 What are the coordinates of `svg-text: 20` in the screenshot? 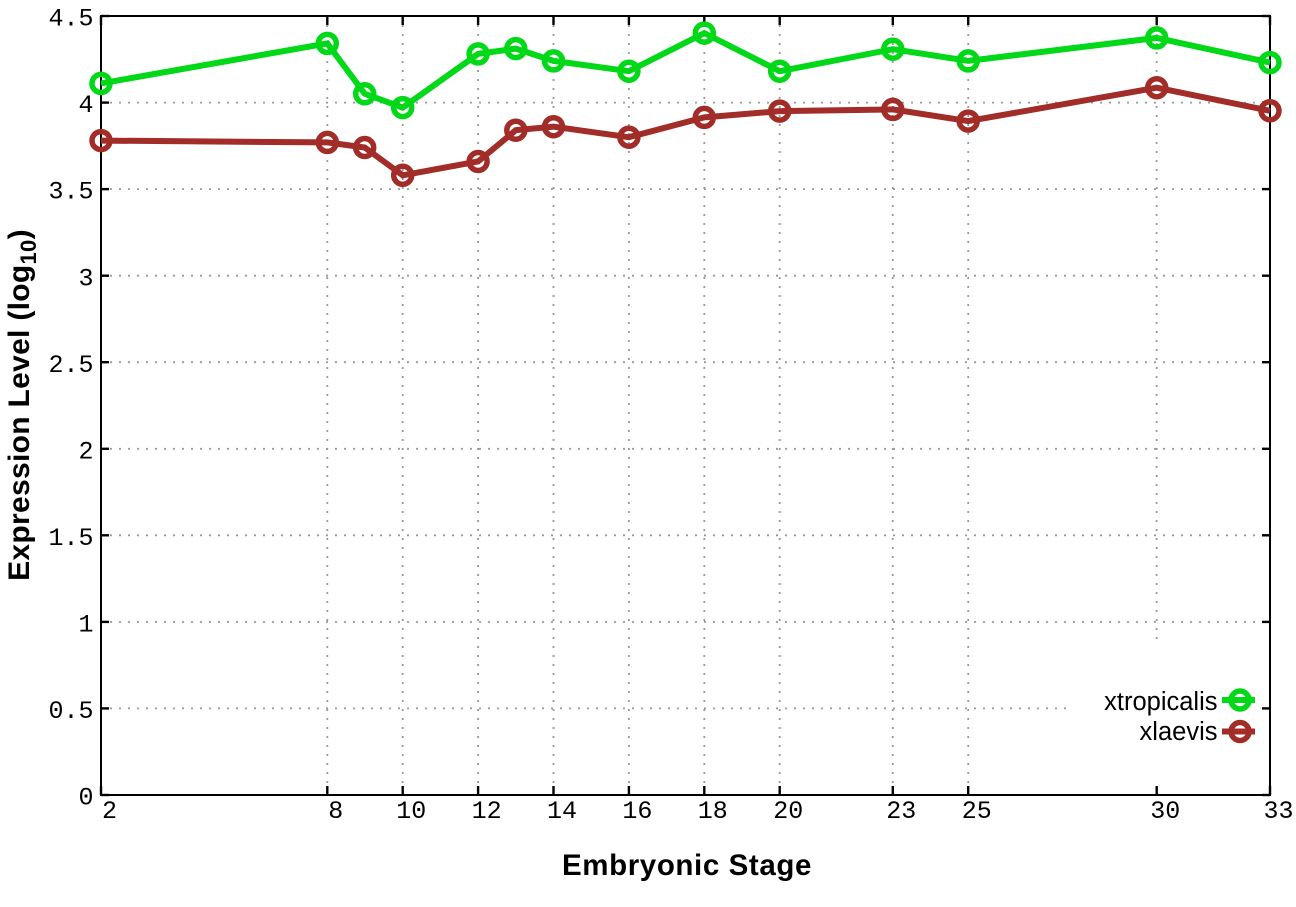 It's located at (788, 811).